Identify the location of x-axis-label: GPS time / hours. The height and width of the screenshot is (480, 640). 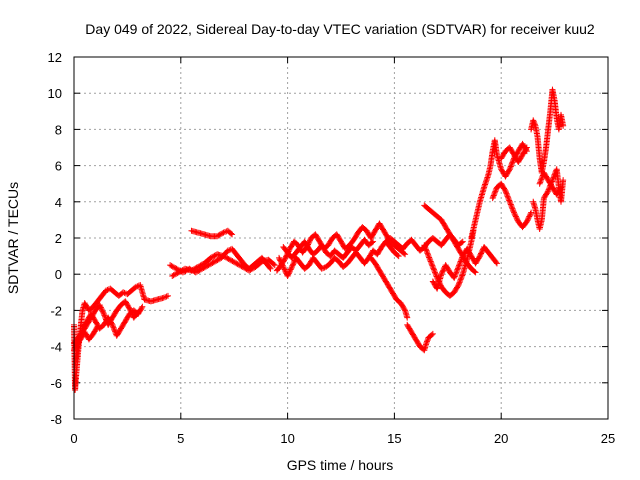
(340, 465).